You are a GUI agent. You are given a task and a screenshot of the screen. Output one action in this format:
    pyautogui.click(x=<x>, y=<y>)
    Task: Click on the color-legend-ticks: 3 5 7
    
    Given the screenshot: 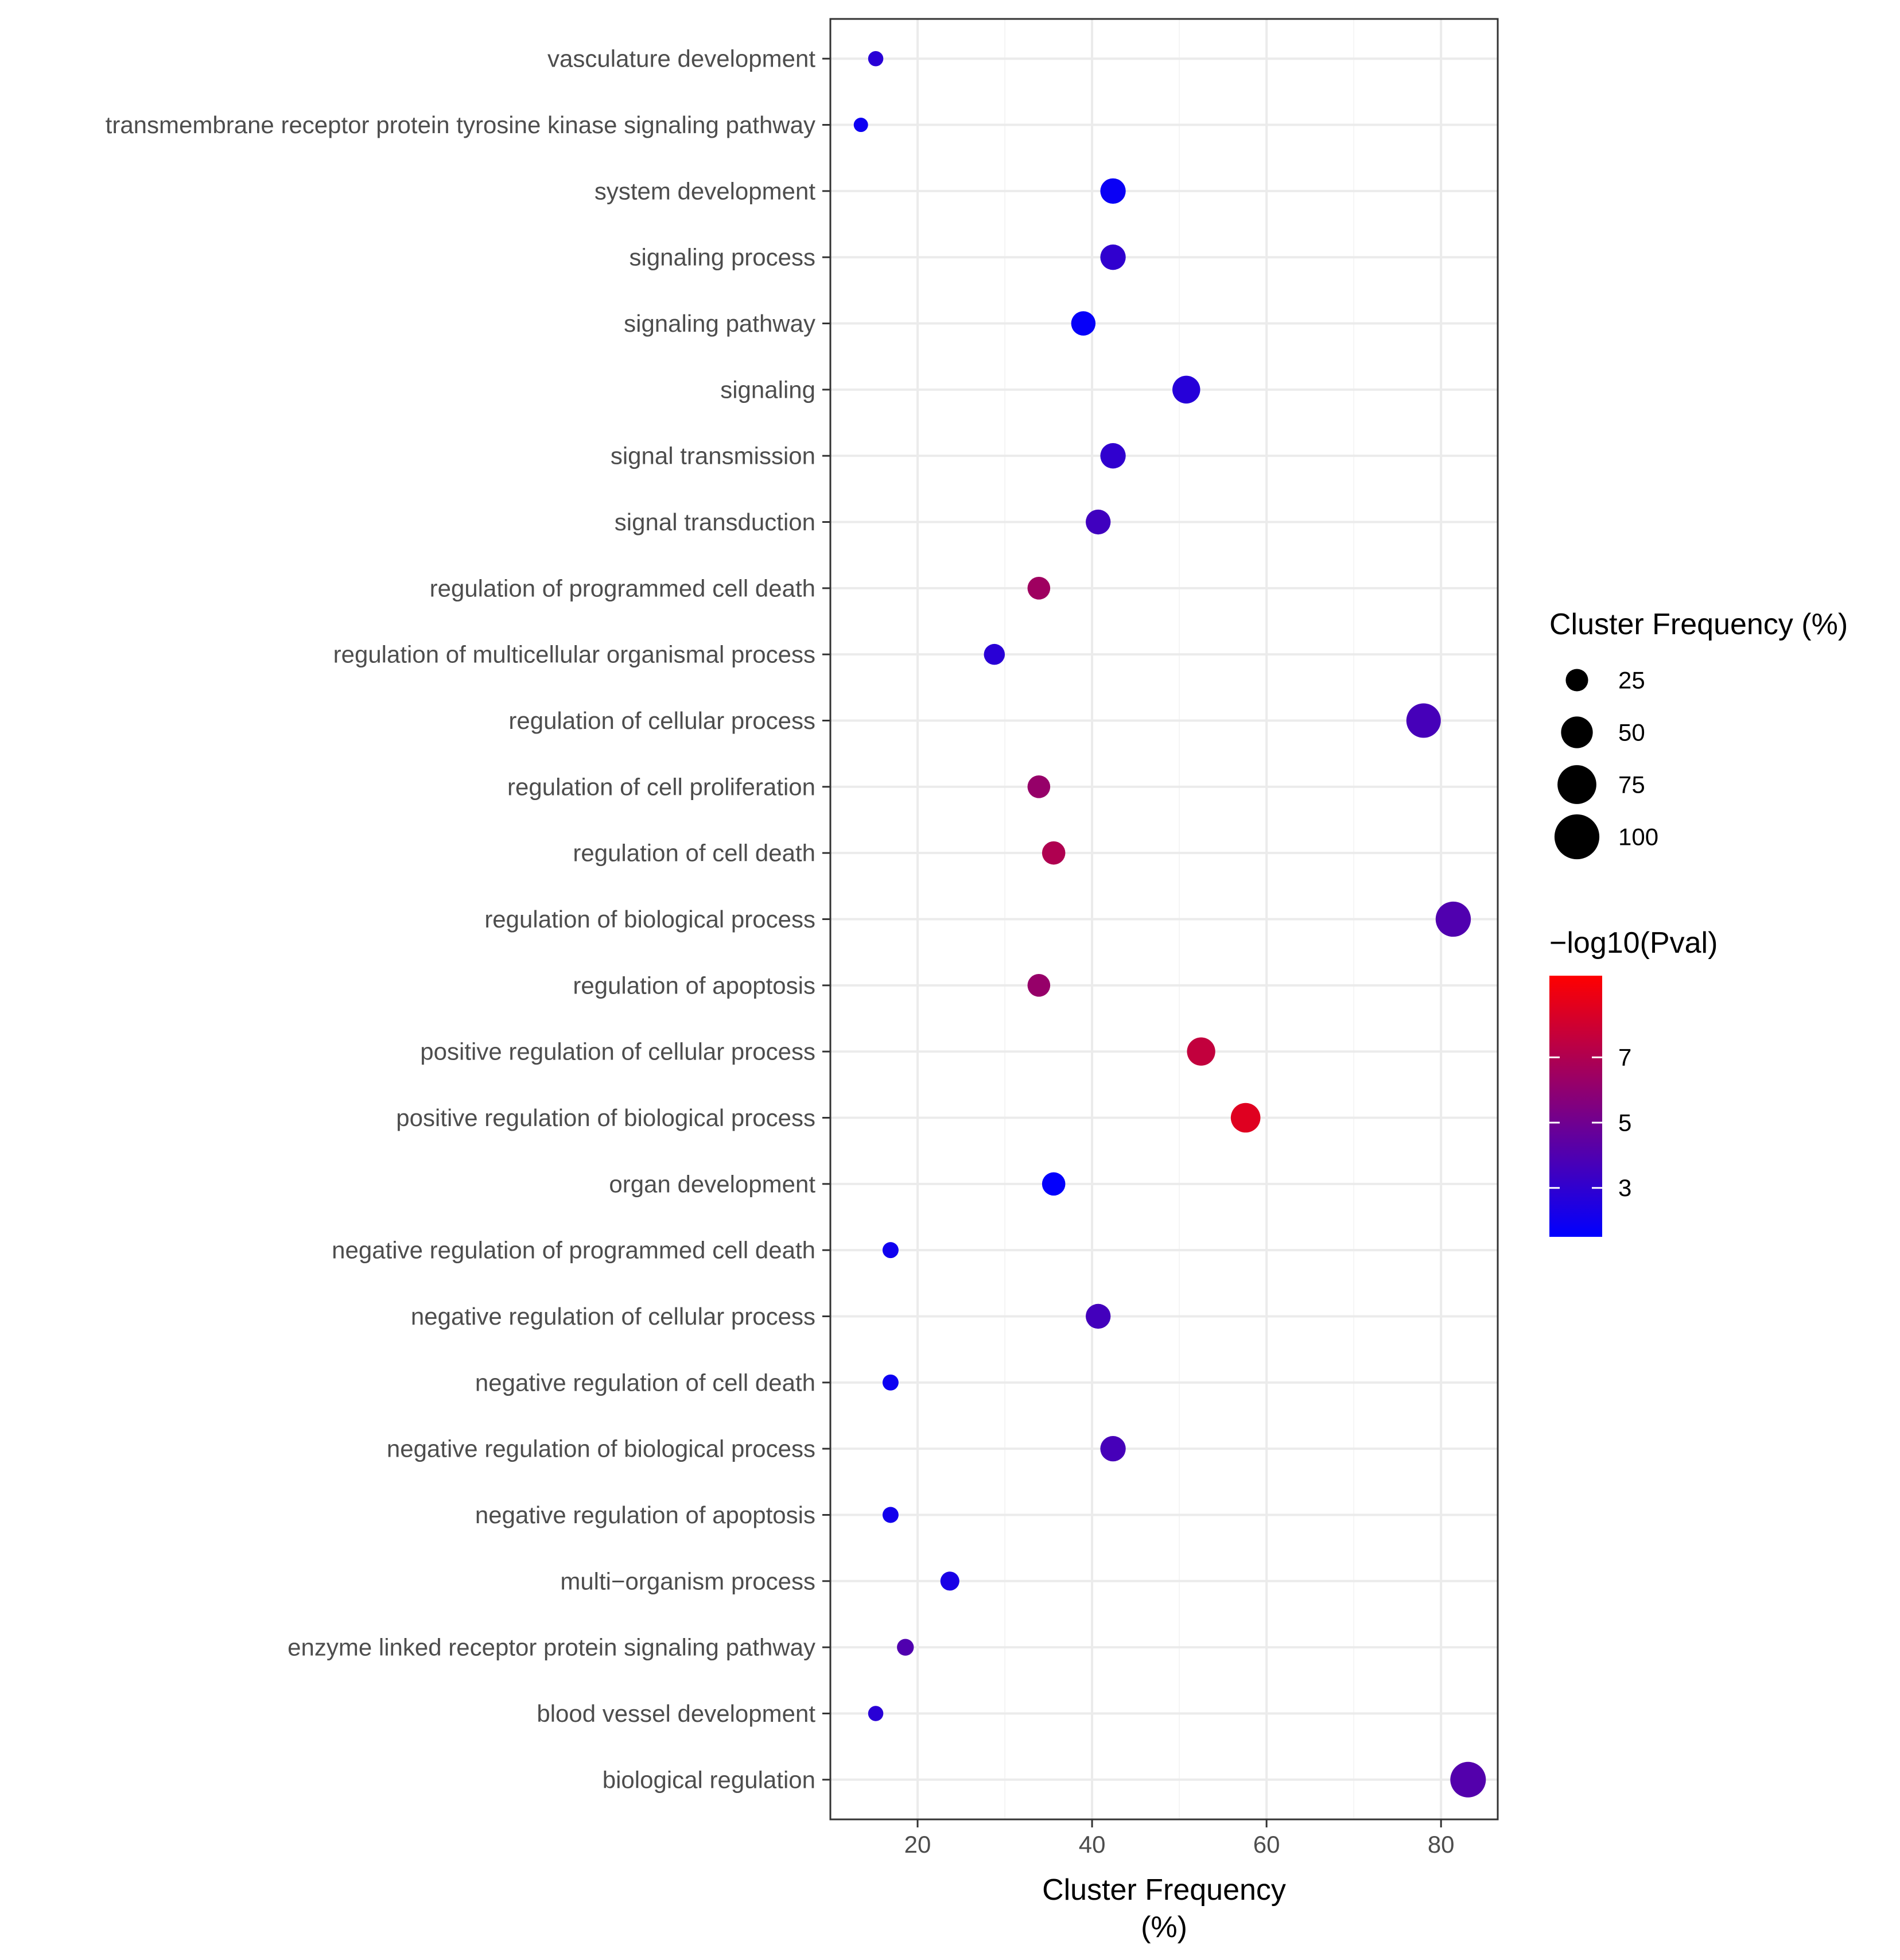 What is the action you would take?
    pyautogui.click(x=1590, y=1122)
    